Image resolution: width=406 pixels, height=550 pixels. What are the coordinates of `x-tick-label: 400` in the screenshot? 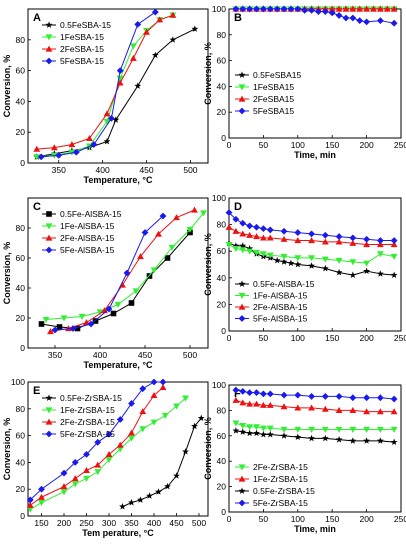 It's located at (103, 170).